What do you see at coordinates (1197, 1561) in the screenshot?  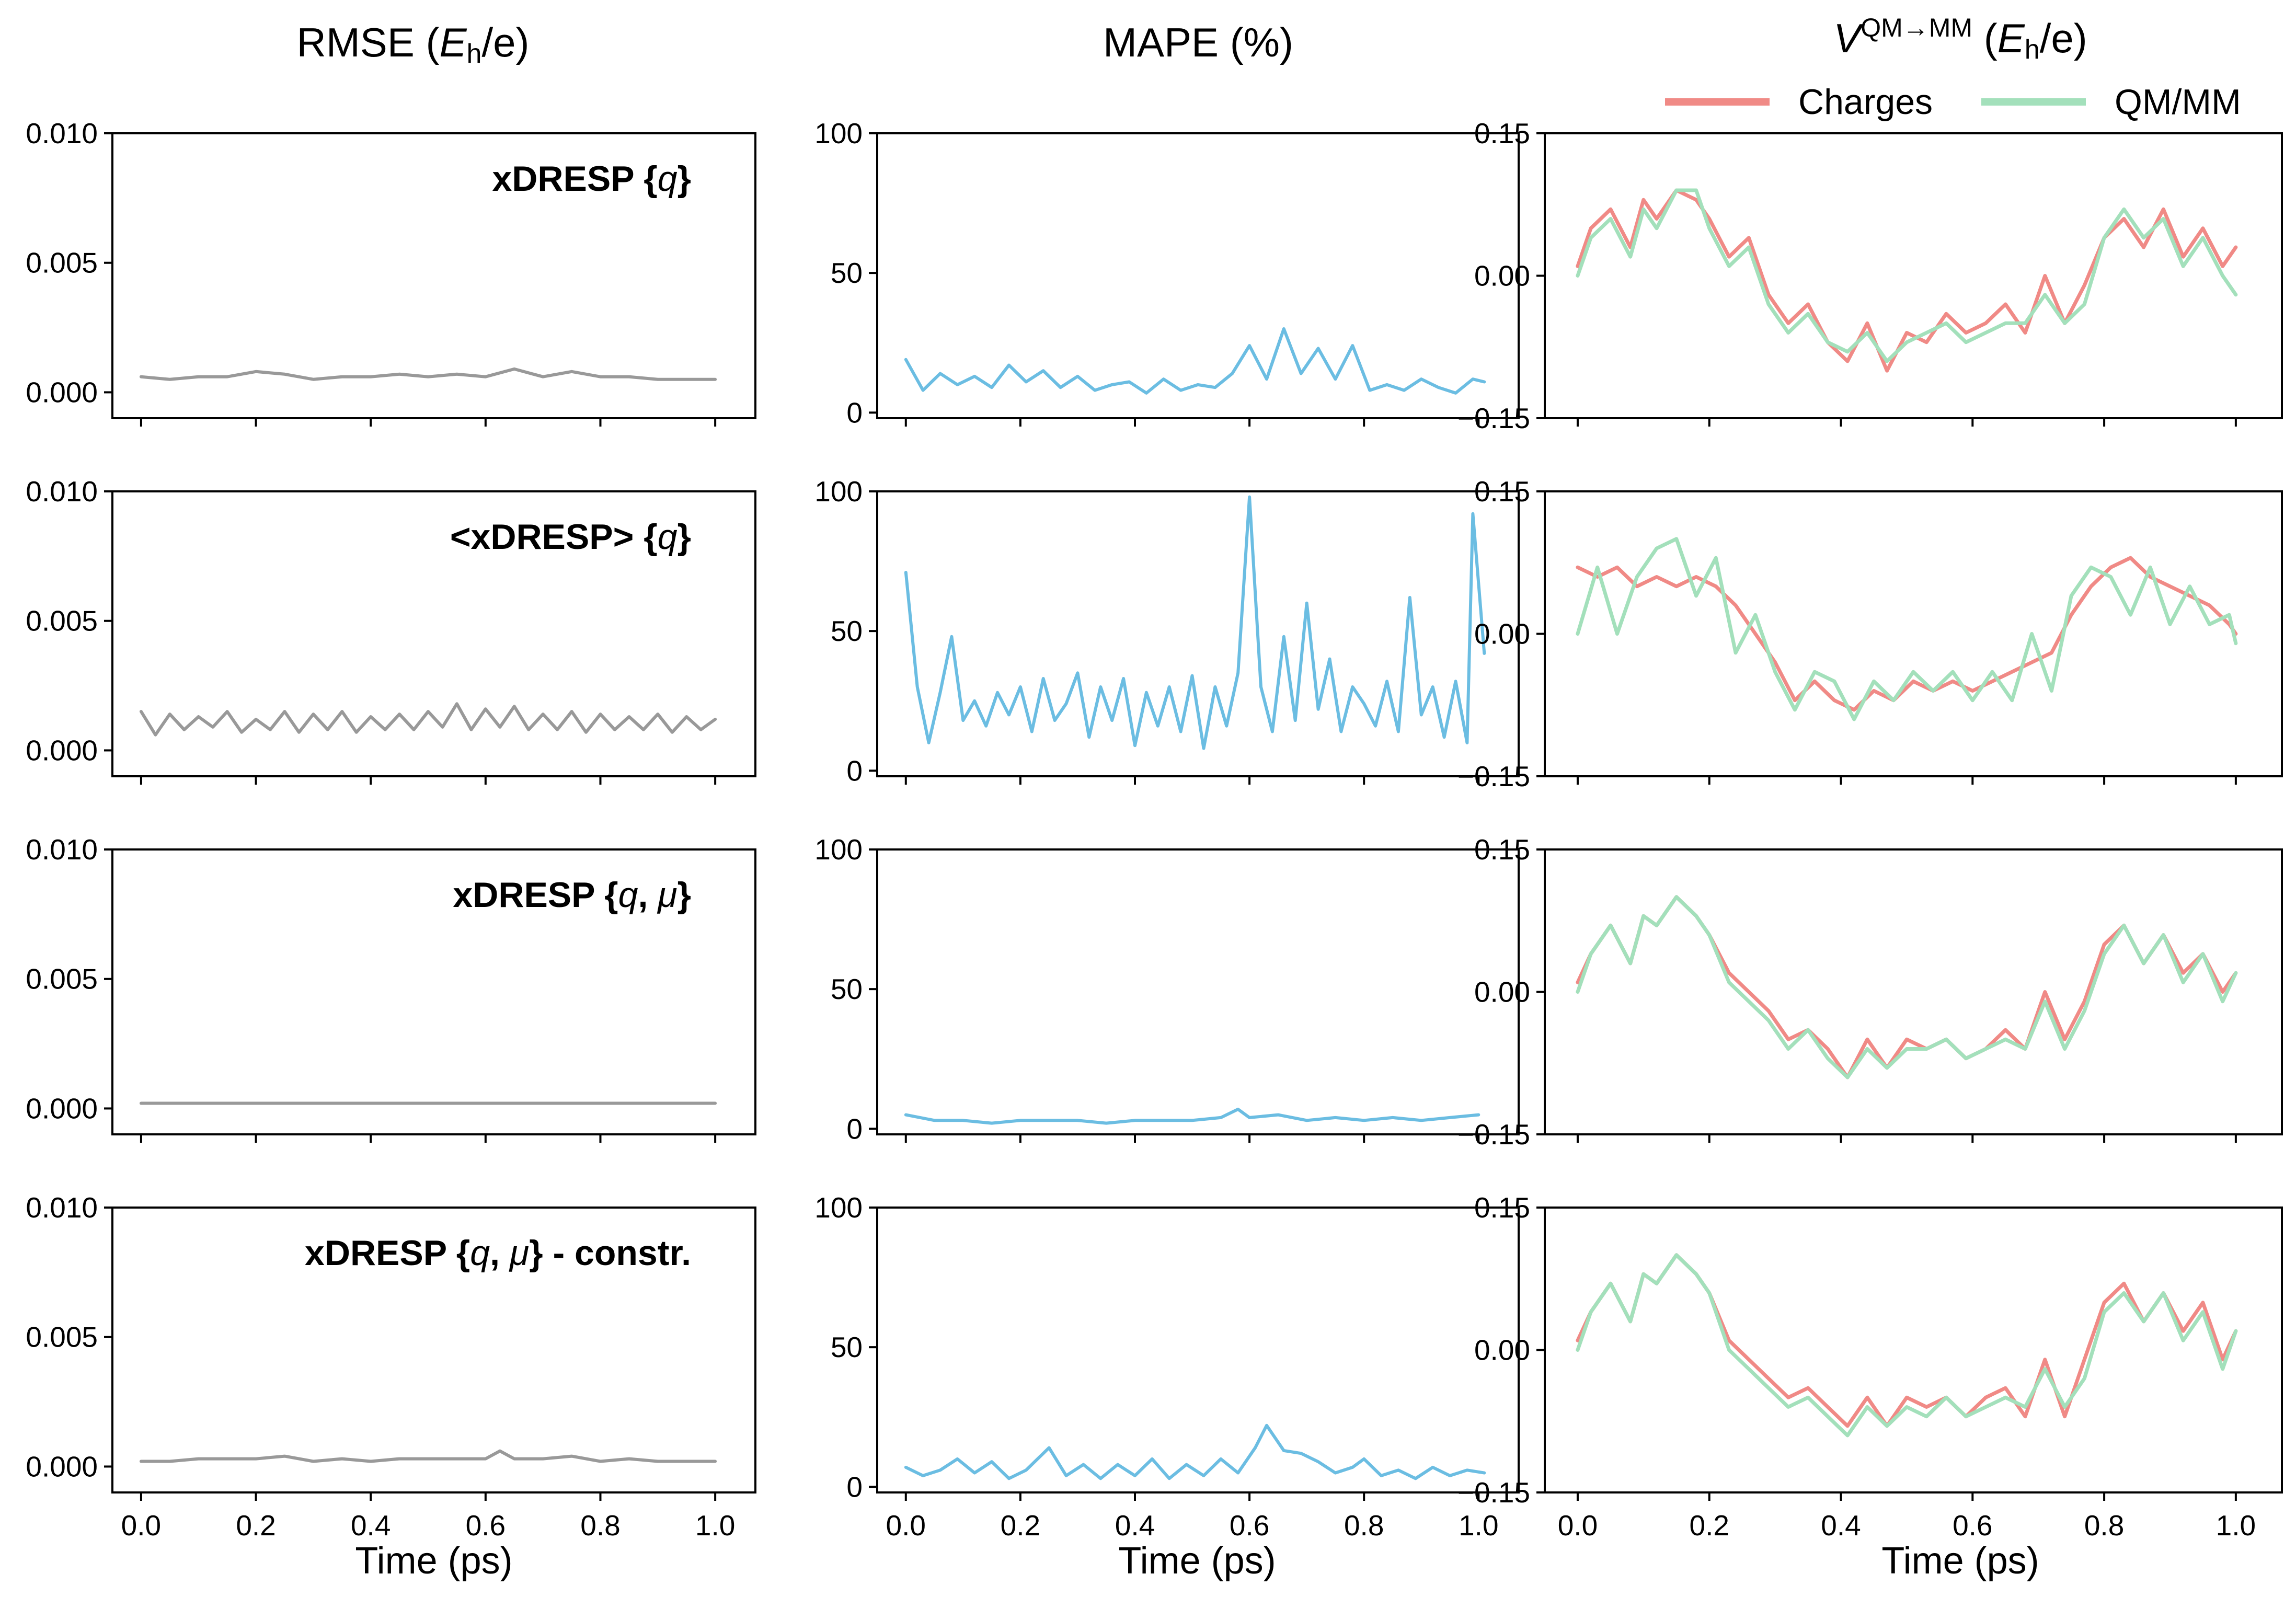 I see `x-axis-label-mape: Time (ps)` at bounding box center [1197, 1561].